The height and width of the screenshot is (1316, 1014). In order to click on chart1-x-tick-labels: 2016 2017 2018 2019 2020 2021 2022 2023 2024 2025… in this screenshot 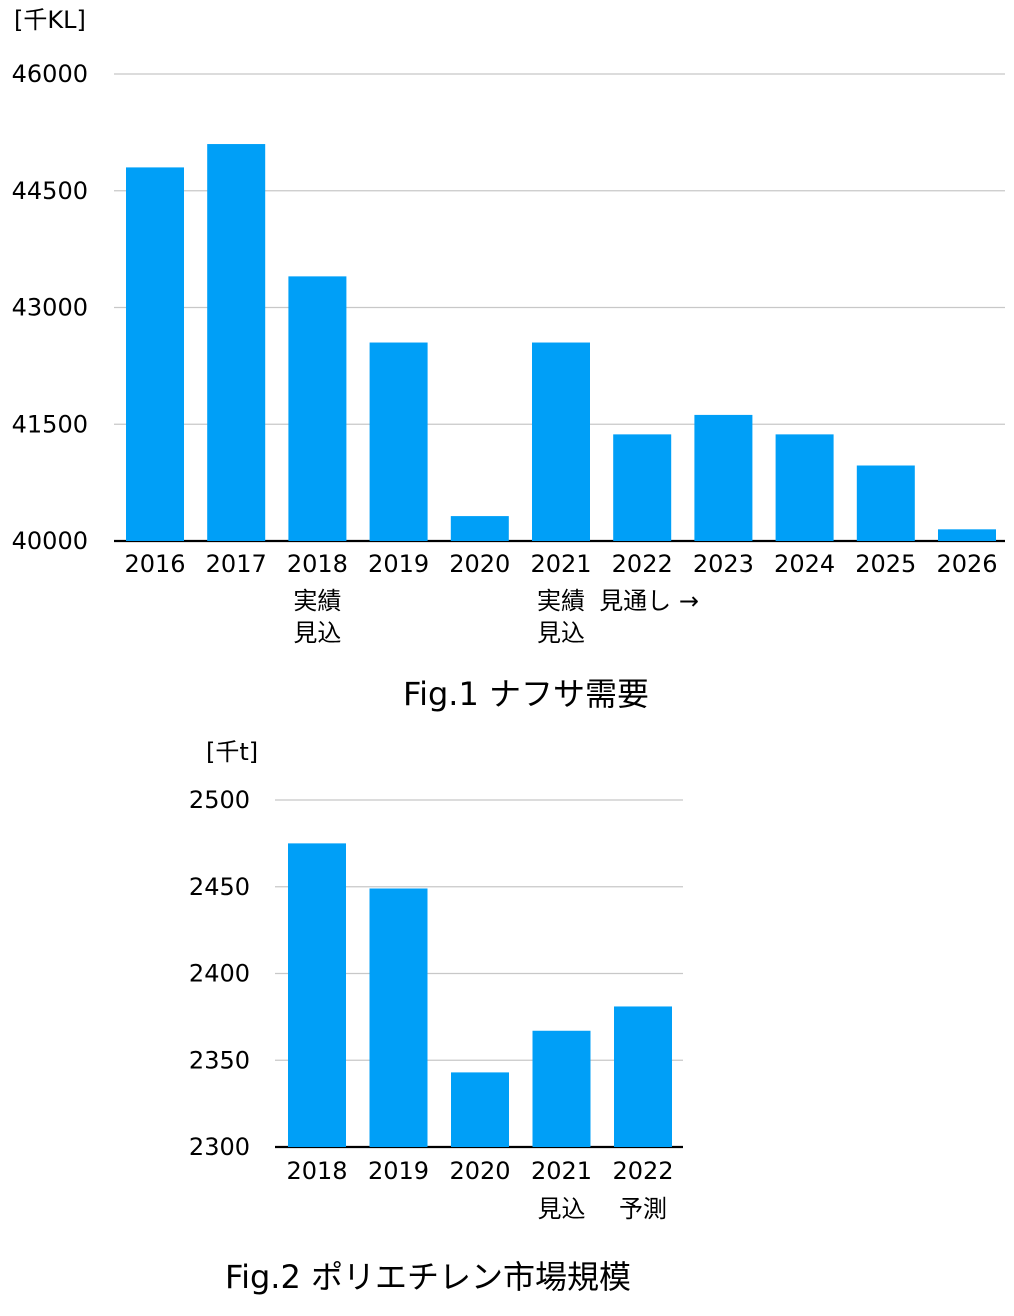, I will do `click(560, 564)`.